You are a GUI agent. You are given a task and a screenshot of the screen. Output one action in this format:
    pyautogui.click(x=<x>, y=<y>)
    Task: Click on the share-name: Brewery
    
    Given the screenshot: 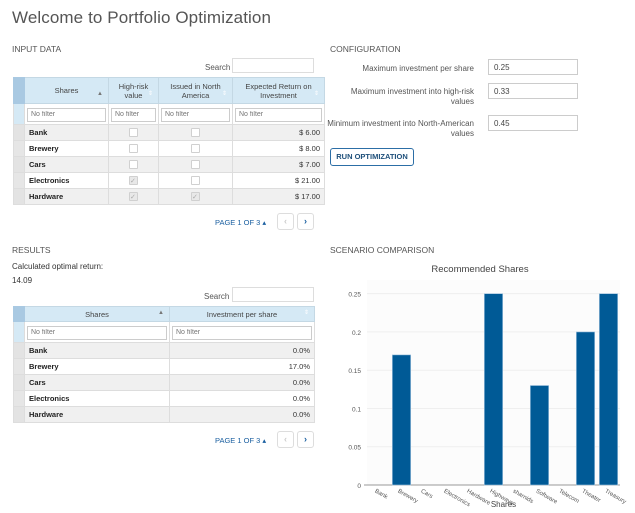 What is the action you would take?
    pyautogui.click(x=66, y=148)
    